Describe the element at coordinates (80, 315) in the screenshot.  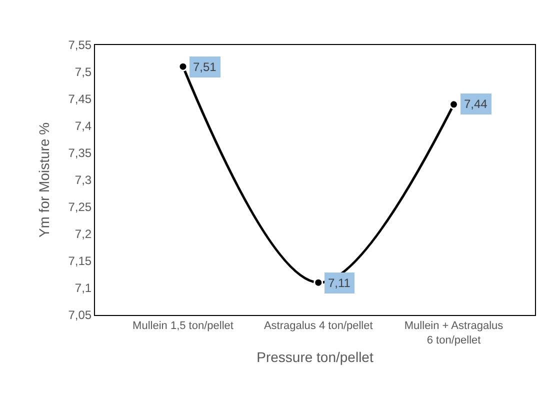
I see `y-tick-label: 7,05` at that location.